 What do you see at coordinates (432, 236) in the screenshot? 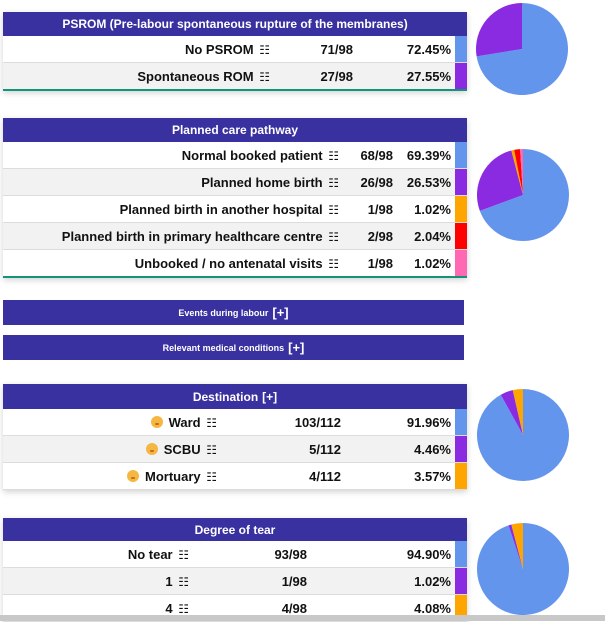
I see `row-percent: 2.04%` at bounding box center [432, 236].